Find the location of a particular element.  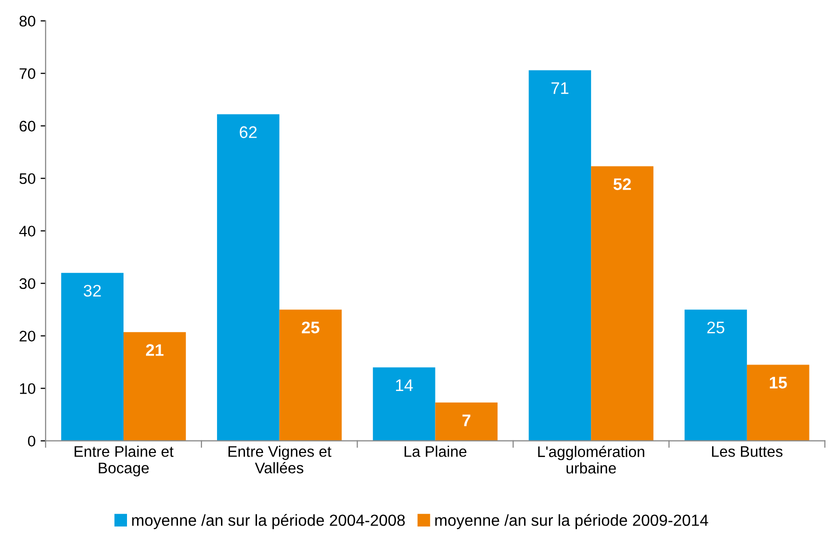

legend-label: moyenne /an sur la période 2004-2008 is located at coordinates (268, 522).